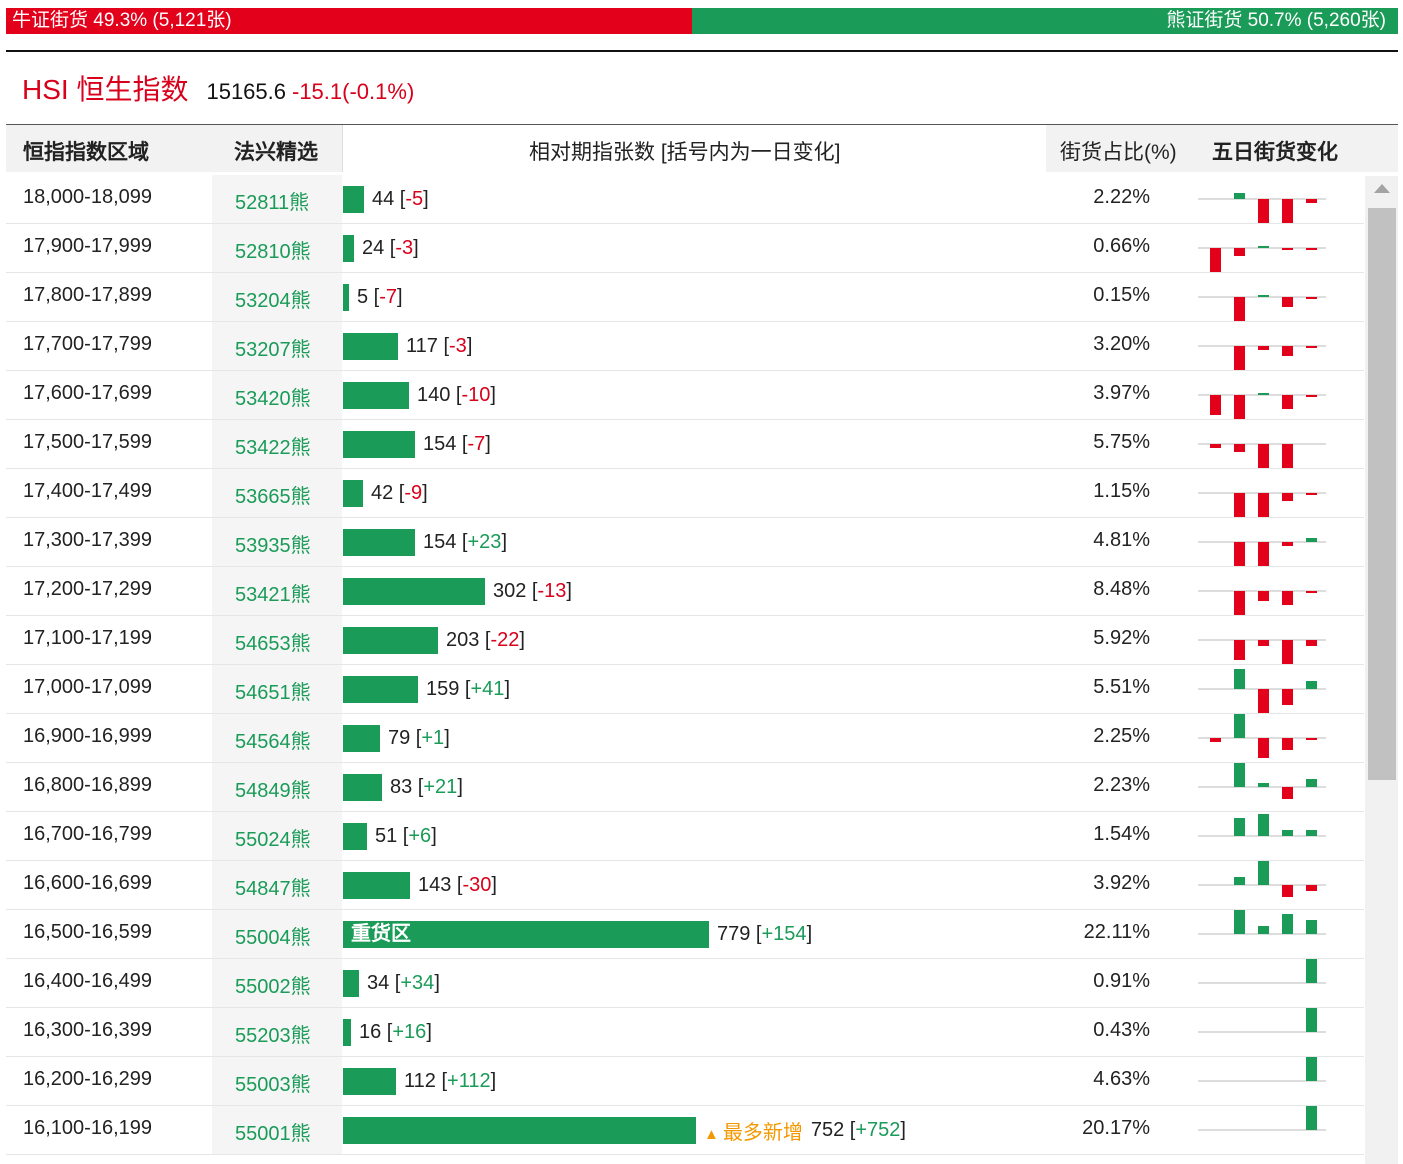 The width and height of the screenshot is (1403, 1164). I want to click on share-percent-cell: 5.75%, so click(1121, 442).